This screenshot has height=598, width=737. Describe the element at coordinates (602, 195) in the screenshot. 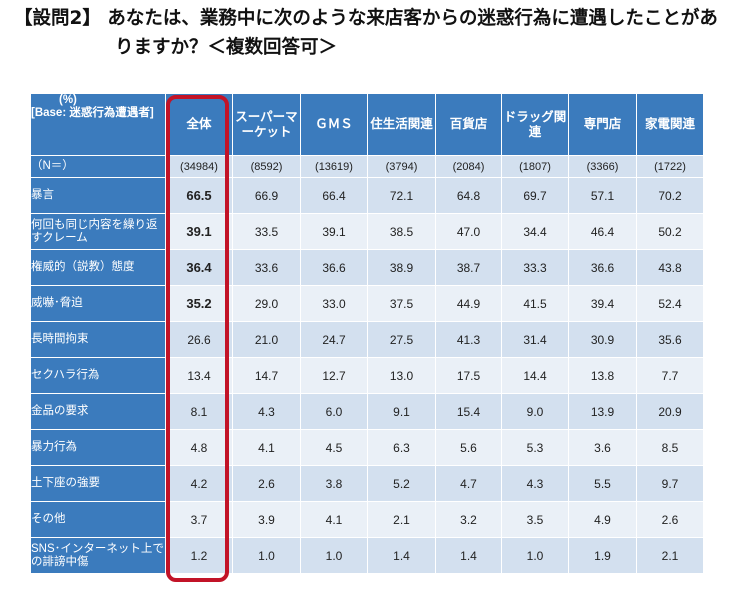

I see `value-cell: 57.1` at that location.